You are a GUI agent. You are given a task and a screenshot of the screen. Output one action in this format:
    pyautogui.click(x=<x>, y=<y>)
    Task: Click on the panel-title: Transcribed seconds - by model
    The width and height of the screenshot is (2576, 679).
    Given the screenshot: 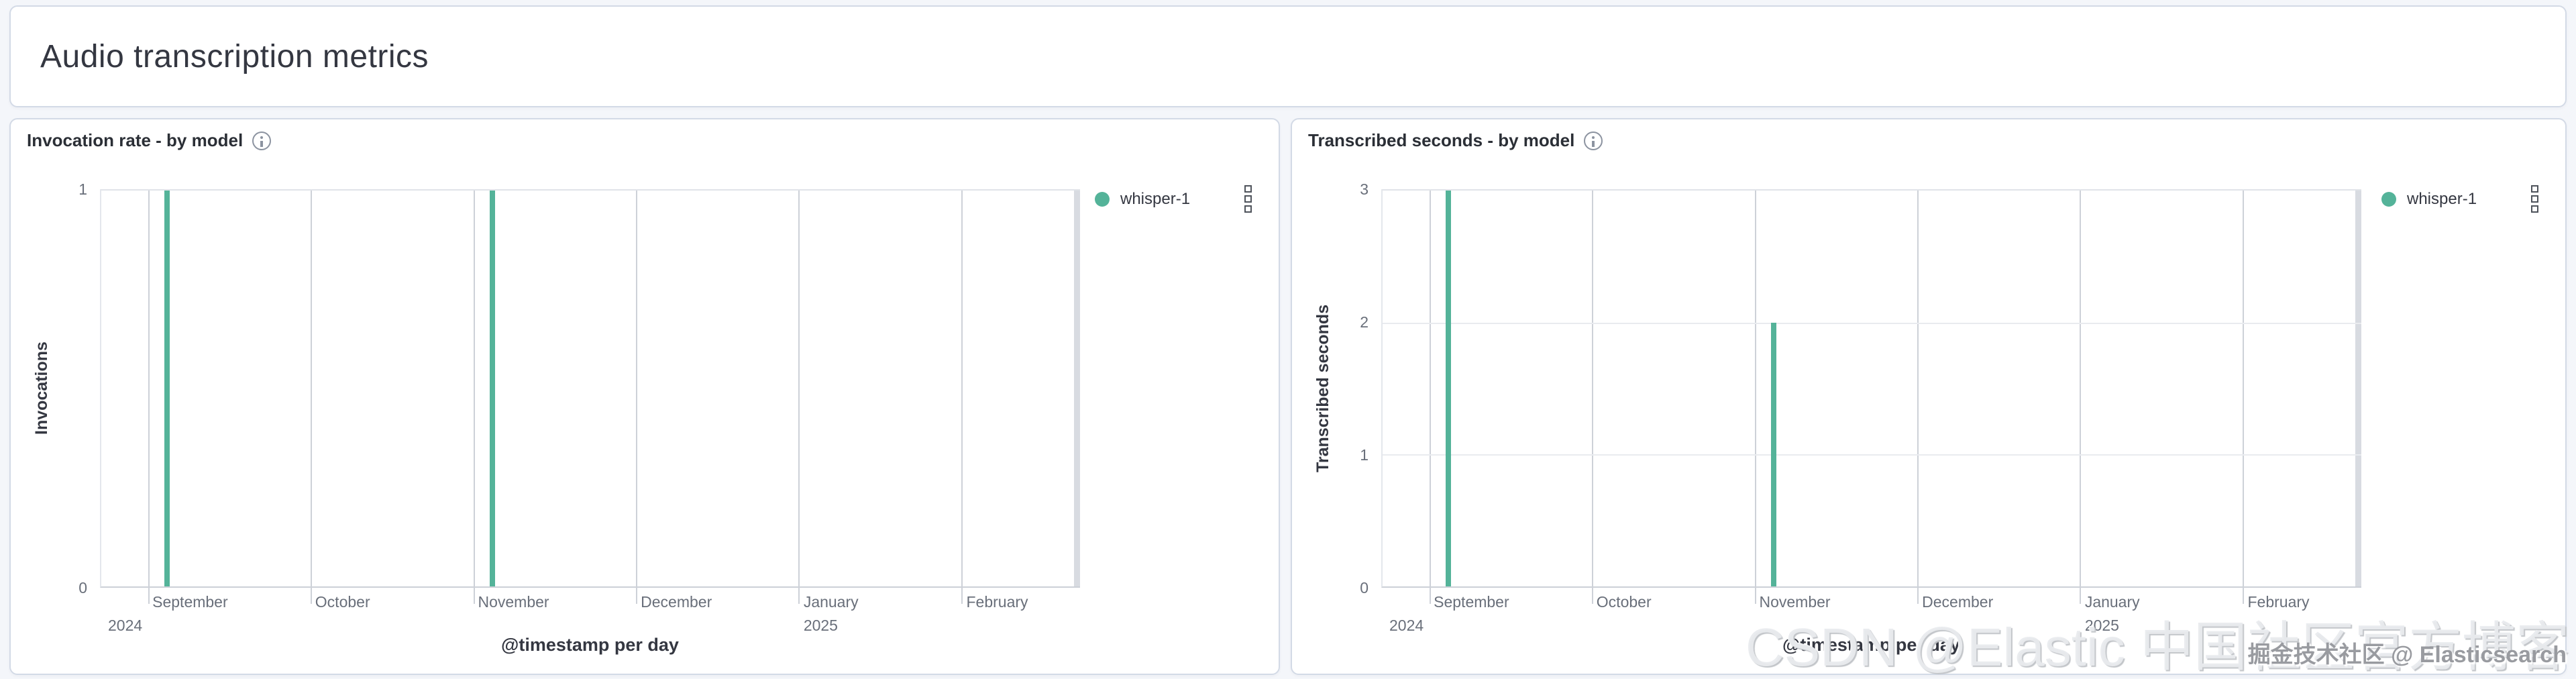 What is the action you would take?
    pyautogui.click(x=1441, y=140)
    